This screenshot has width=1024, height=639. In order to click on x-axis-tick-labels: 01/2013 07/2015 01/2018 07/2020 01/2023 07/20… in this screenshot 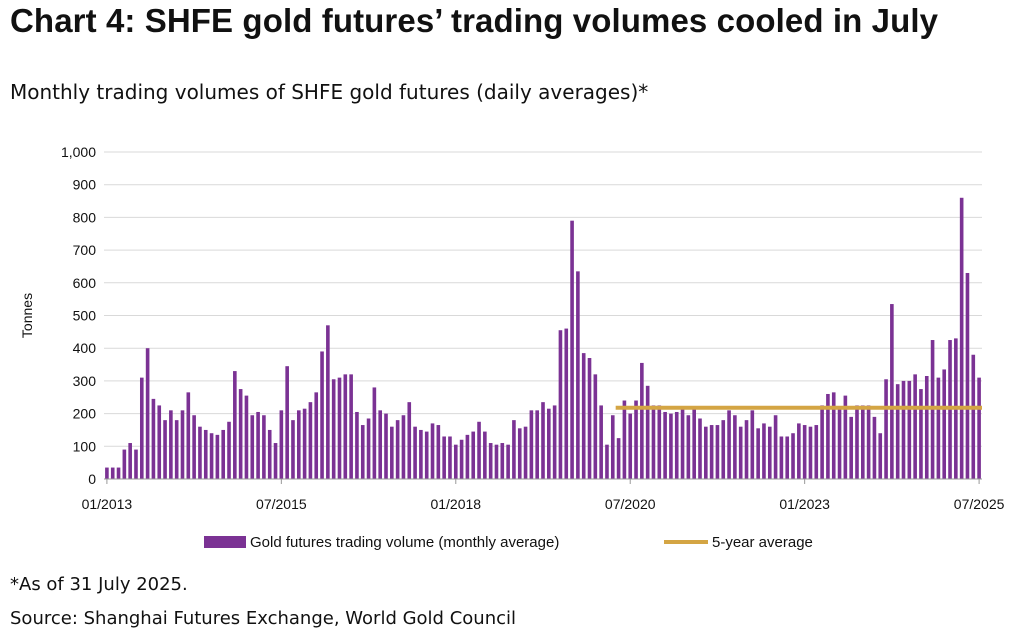, I will do `click(543, 495)`.